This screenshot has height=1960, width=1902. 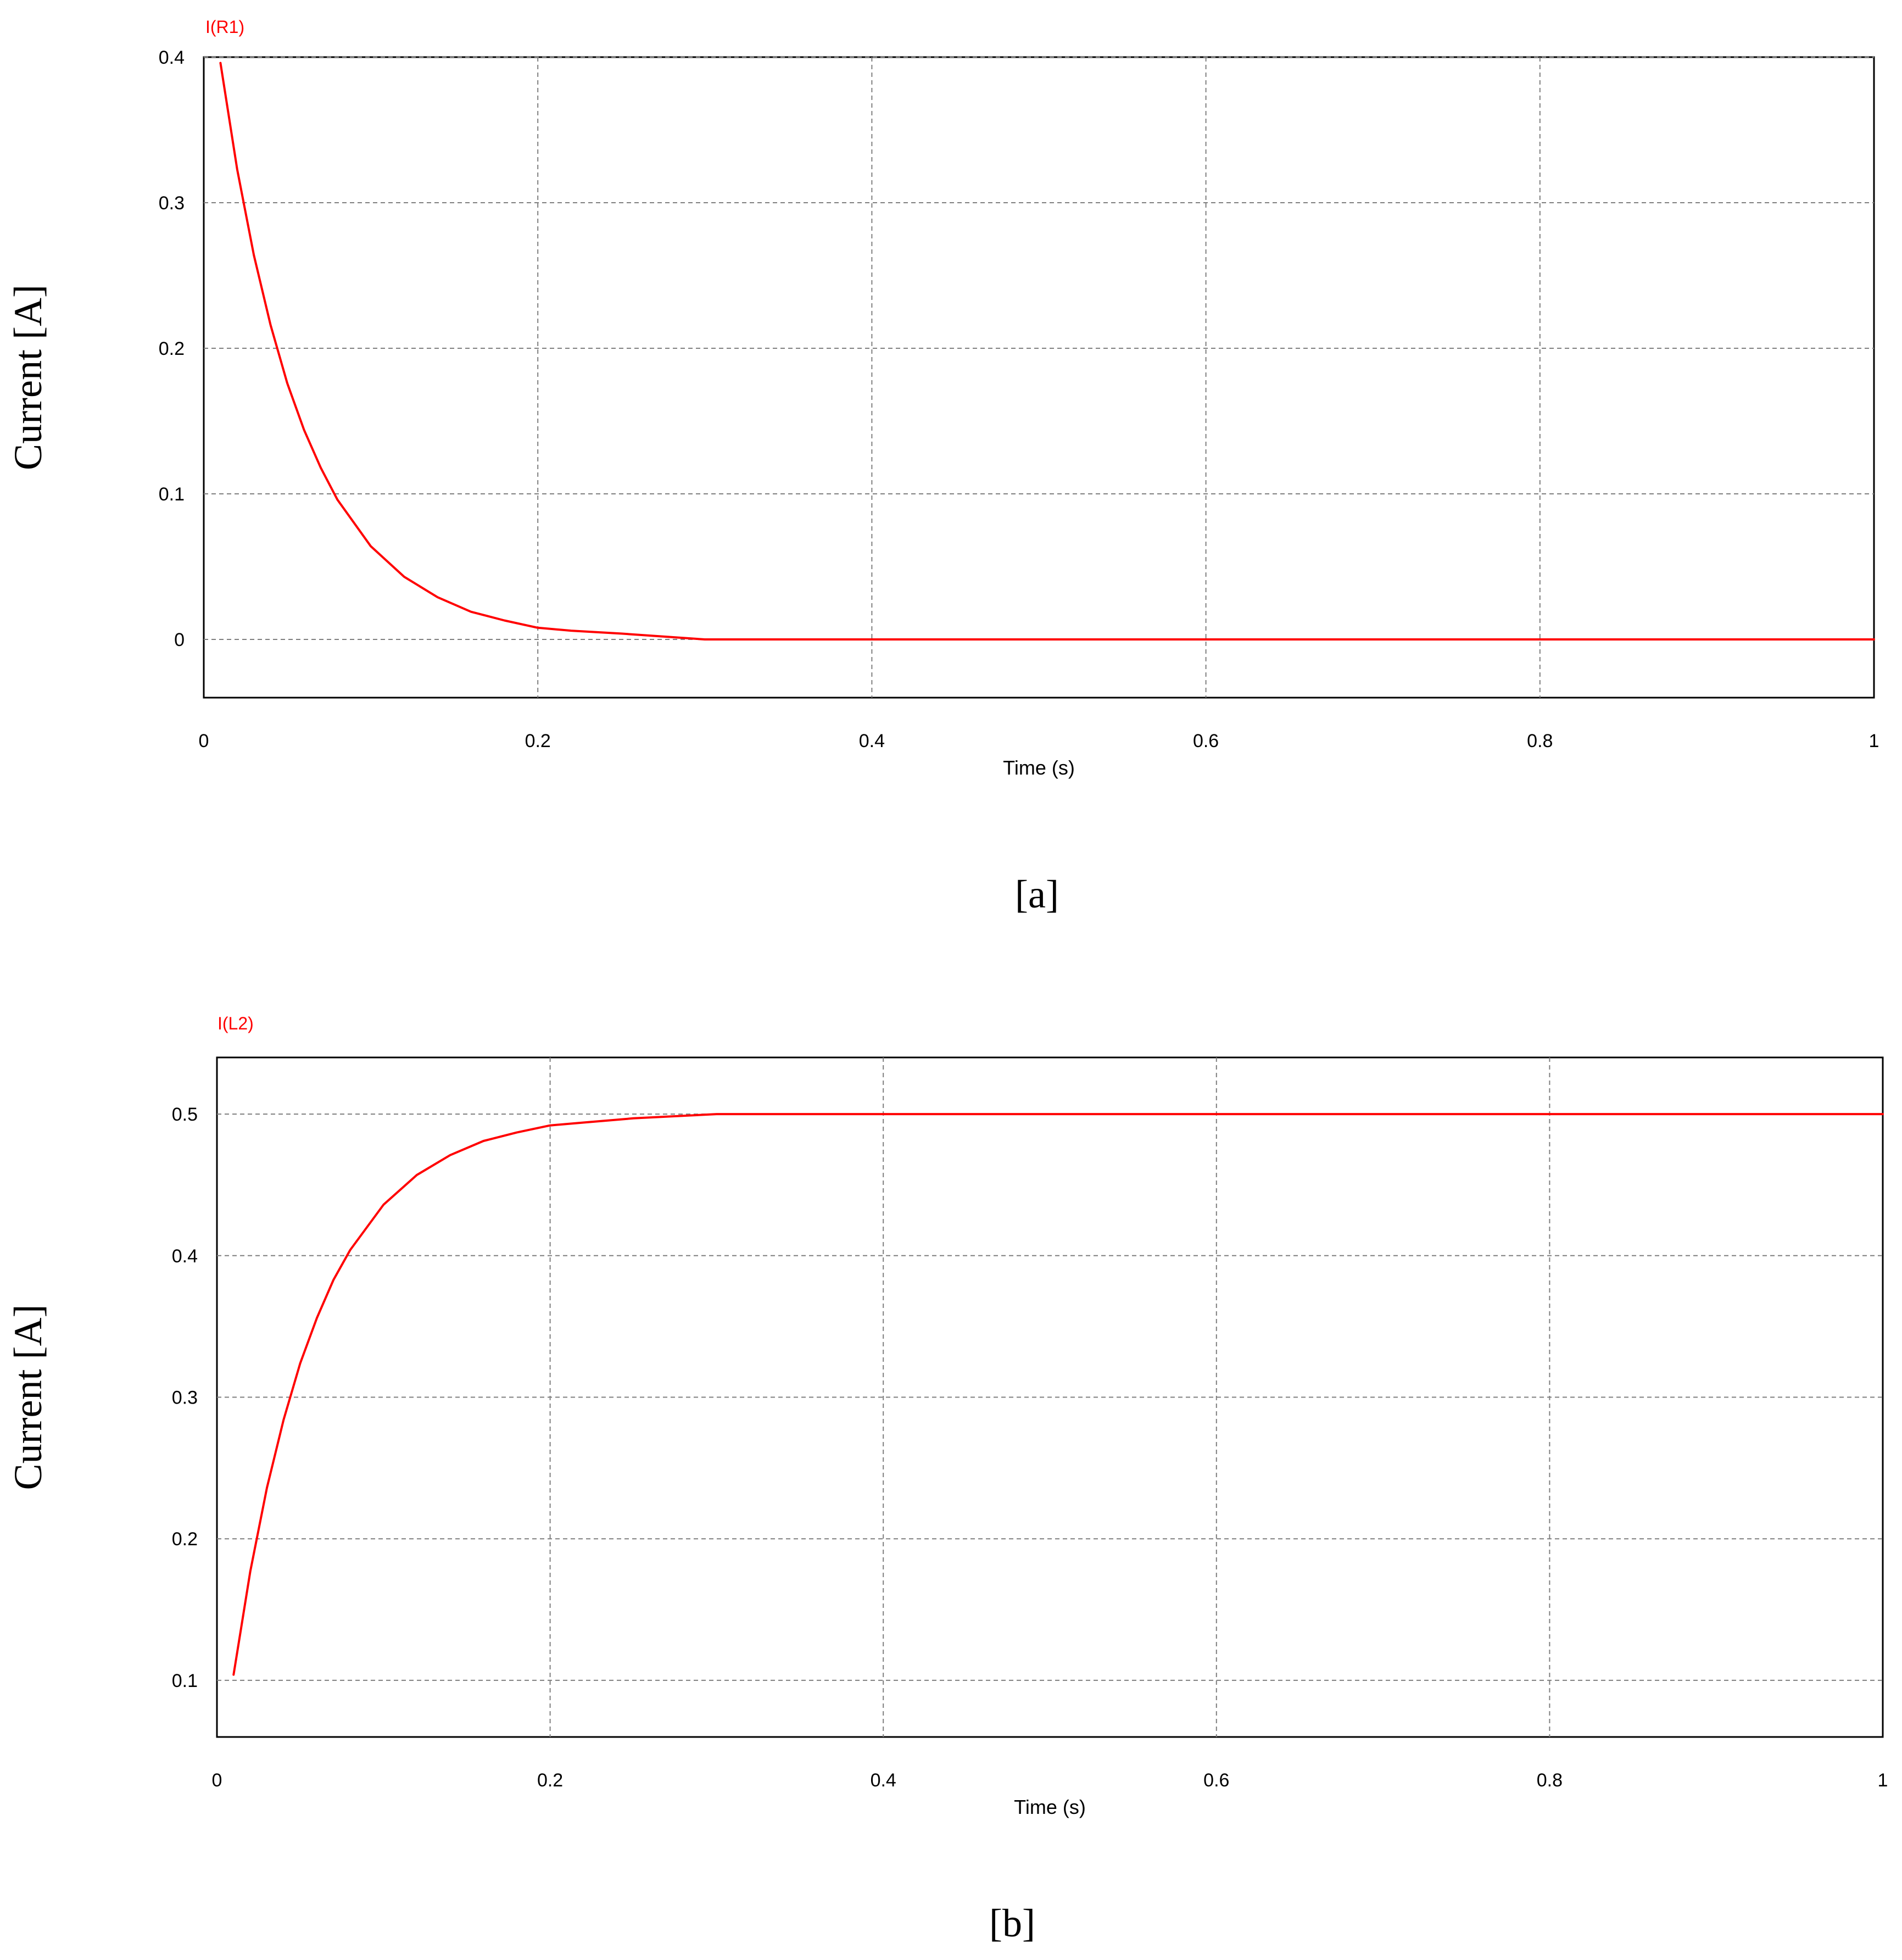 I want to click on panel-label: [b], so click(x=1012, y=1923).